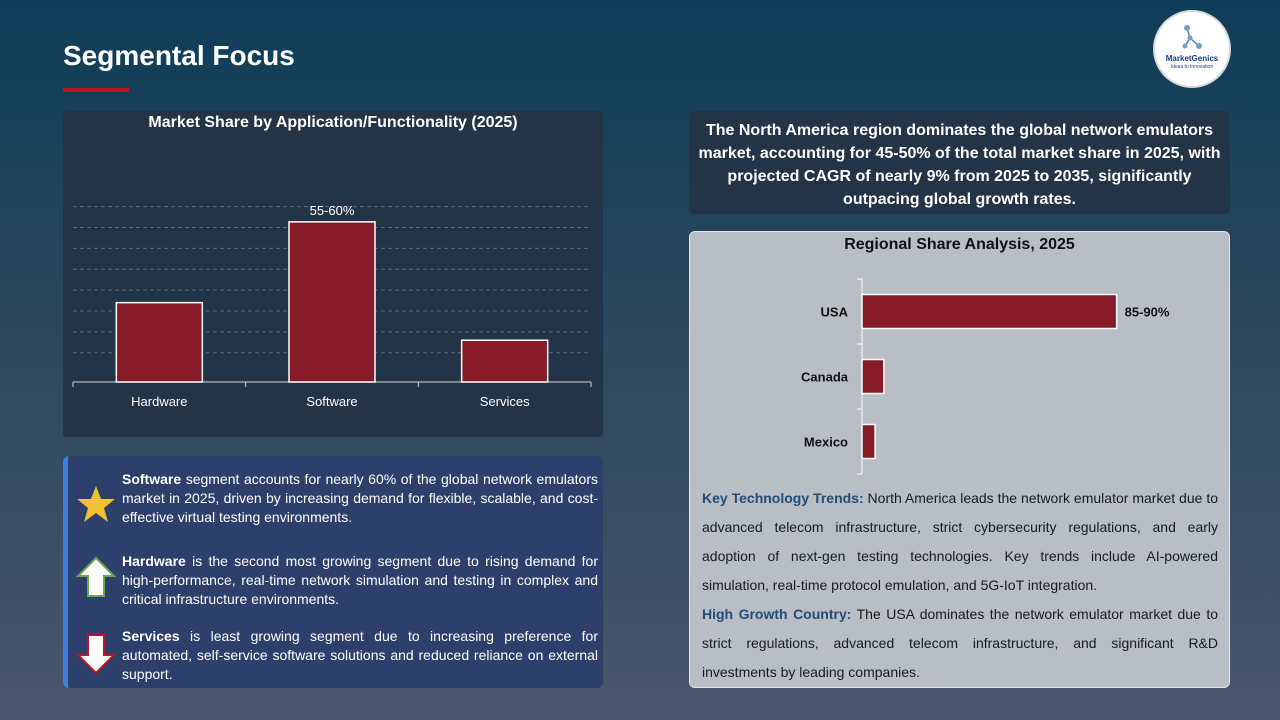 This screenshot has height=720, width=1280. I want to click on star-icon, so click(96, 504).